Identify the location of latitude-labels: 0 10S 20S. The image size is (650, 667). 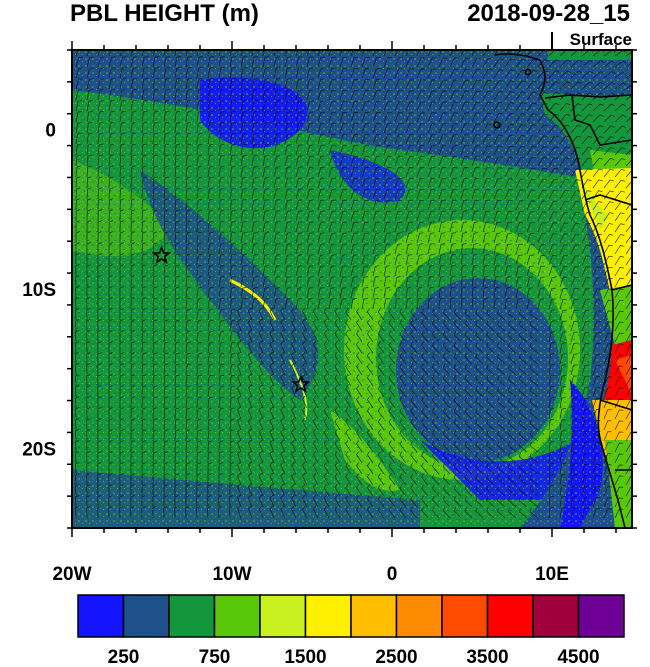
(39, 291).